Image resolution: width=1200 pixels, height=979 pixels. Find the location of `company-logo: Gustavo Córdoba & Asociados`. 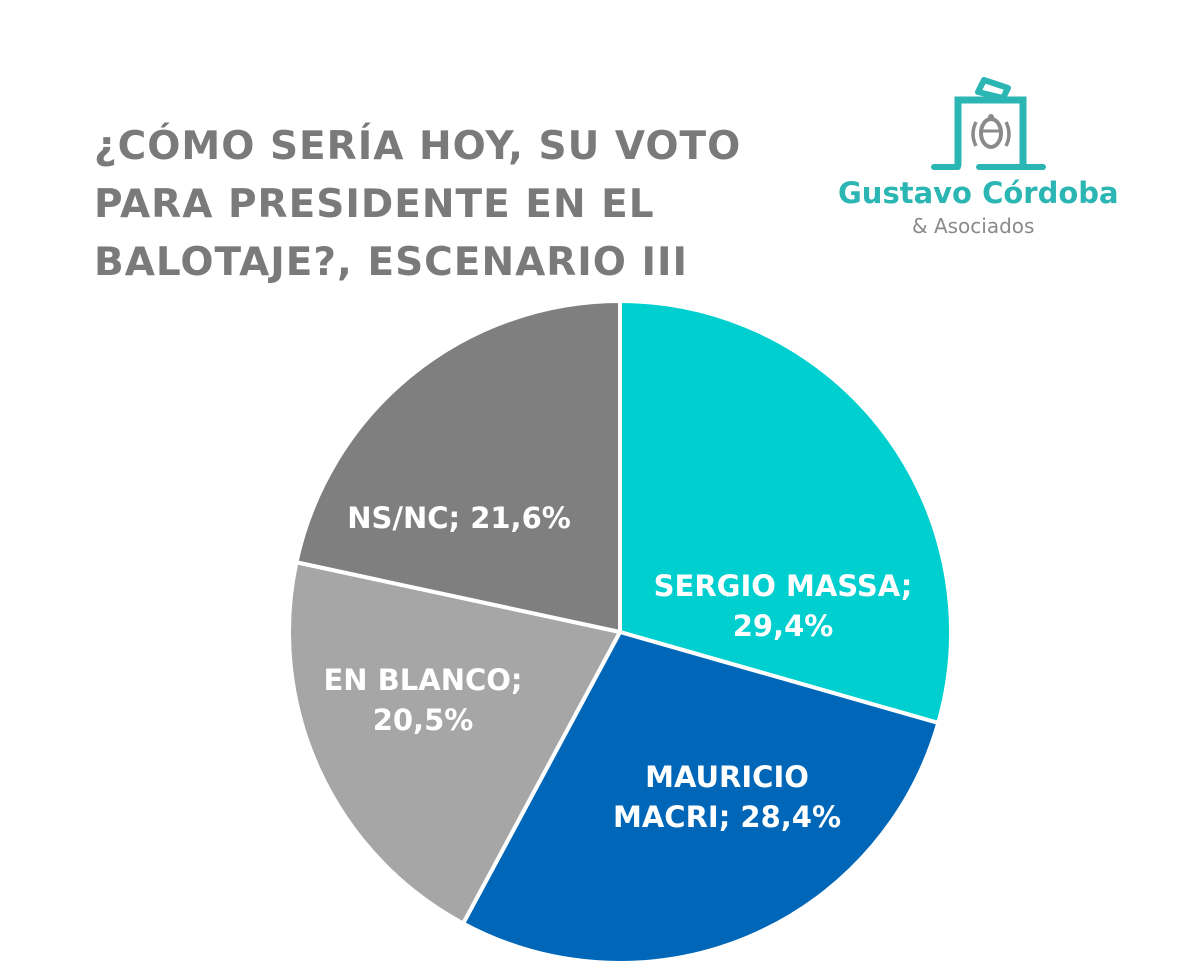

company-logo: Gustavo Córdoba & Asociados is located at coordinates (995, 159).